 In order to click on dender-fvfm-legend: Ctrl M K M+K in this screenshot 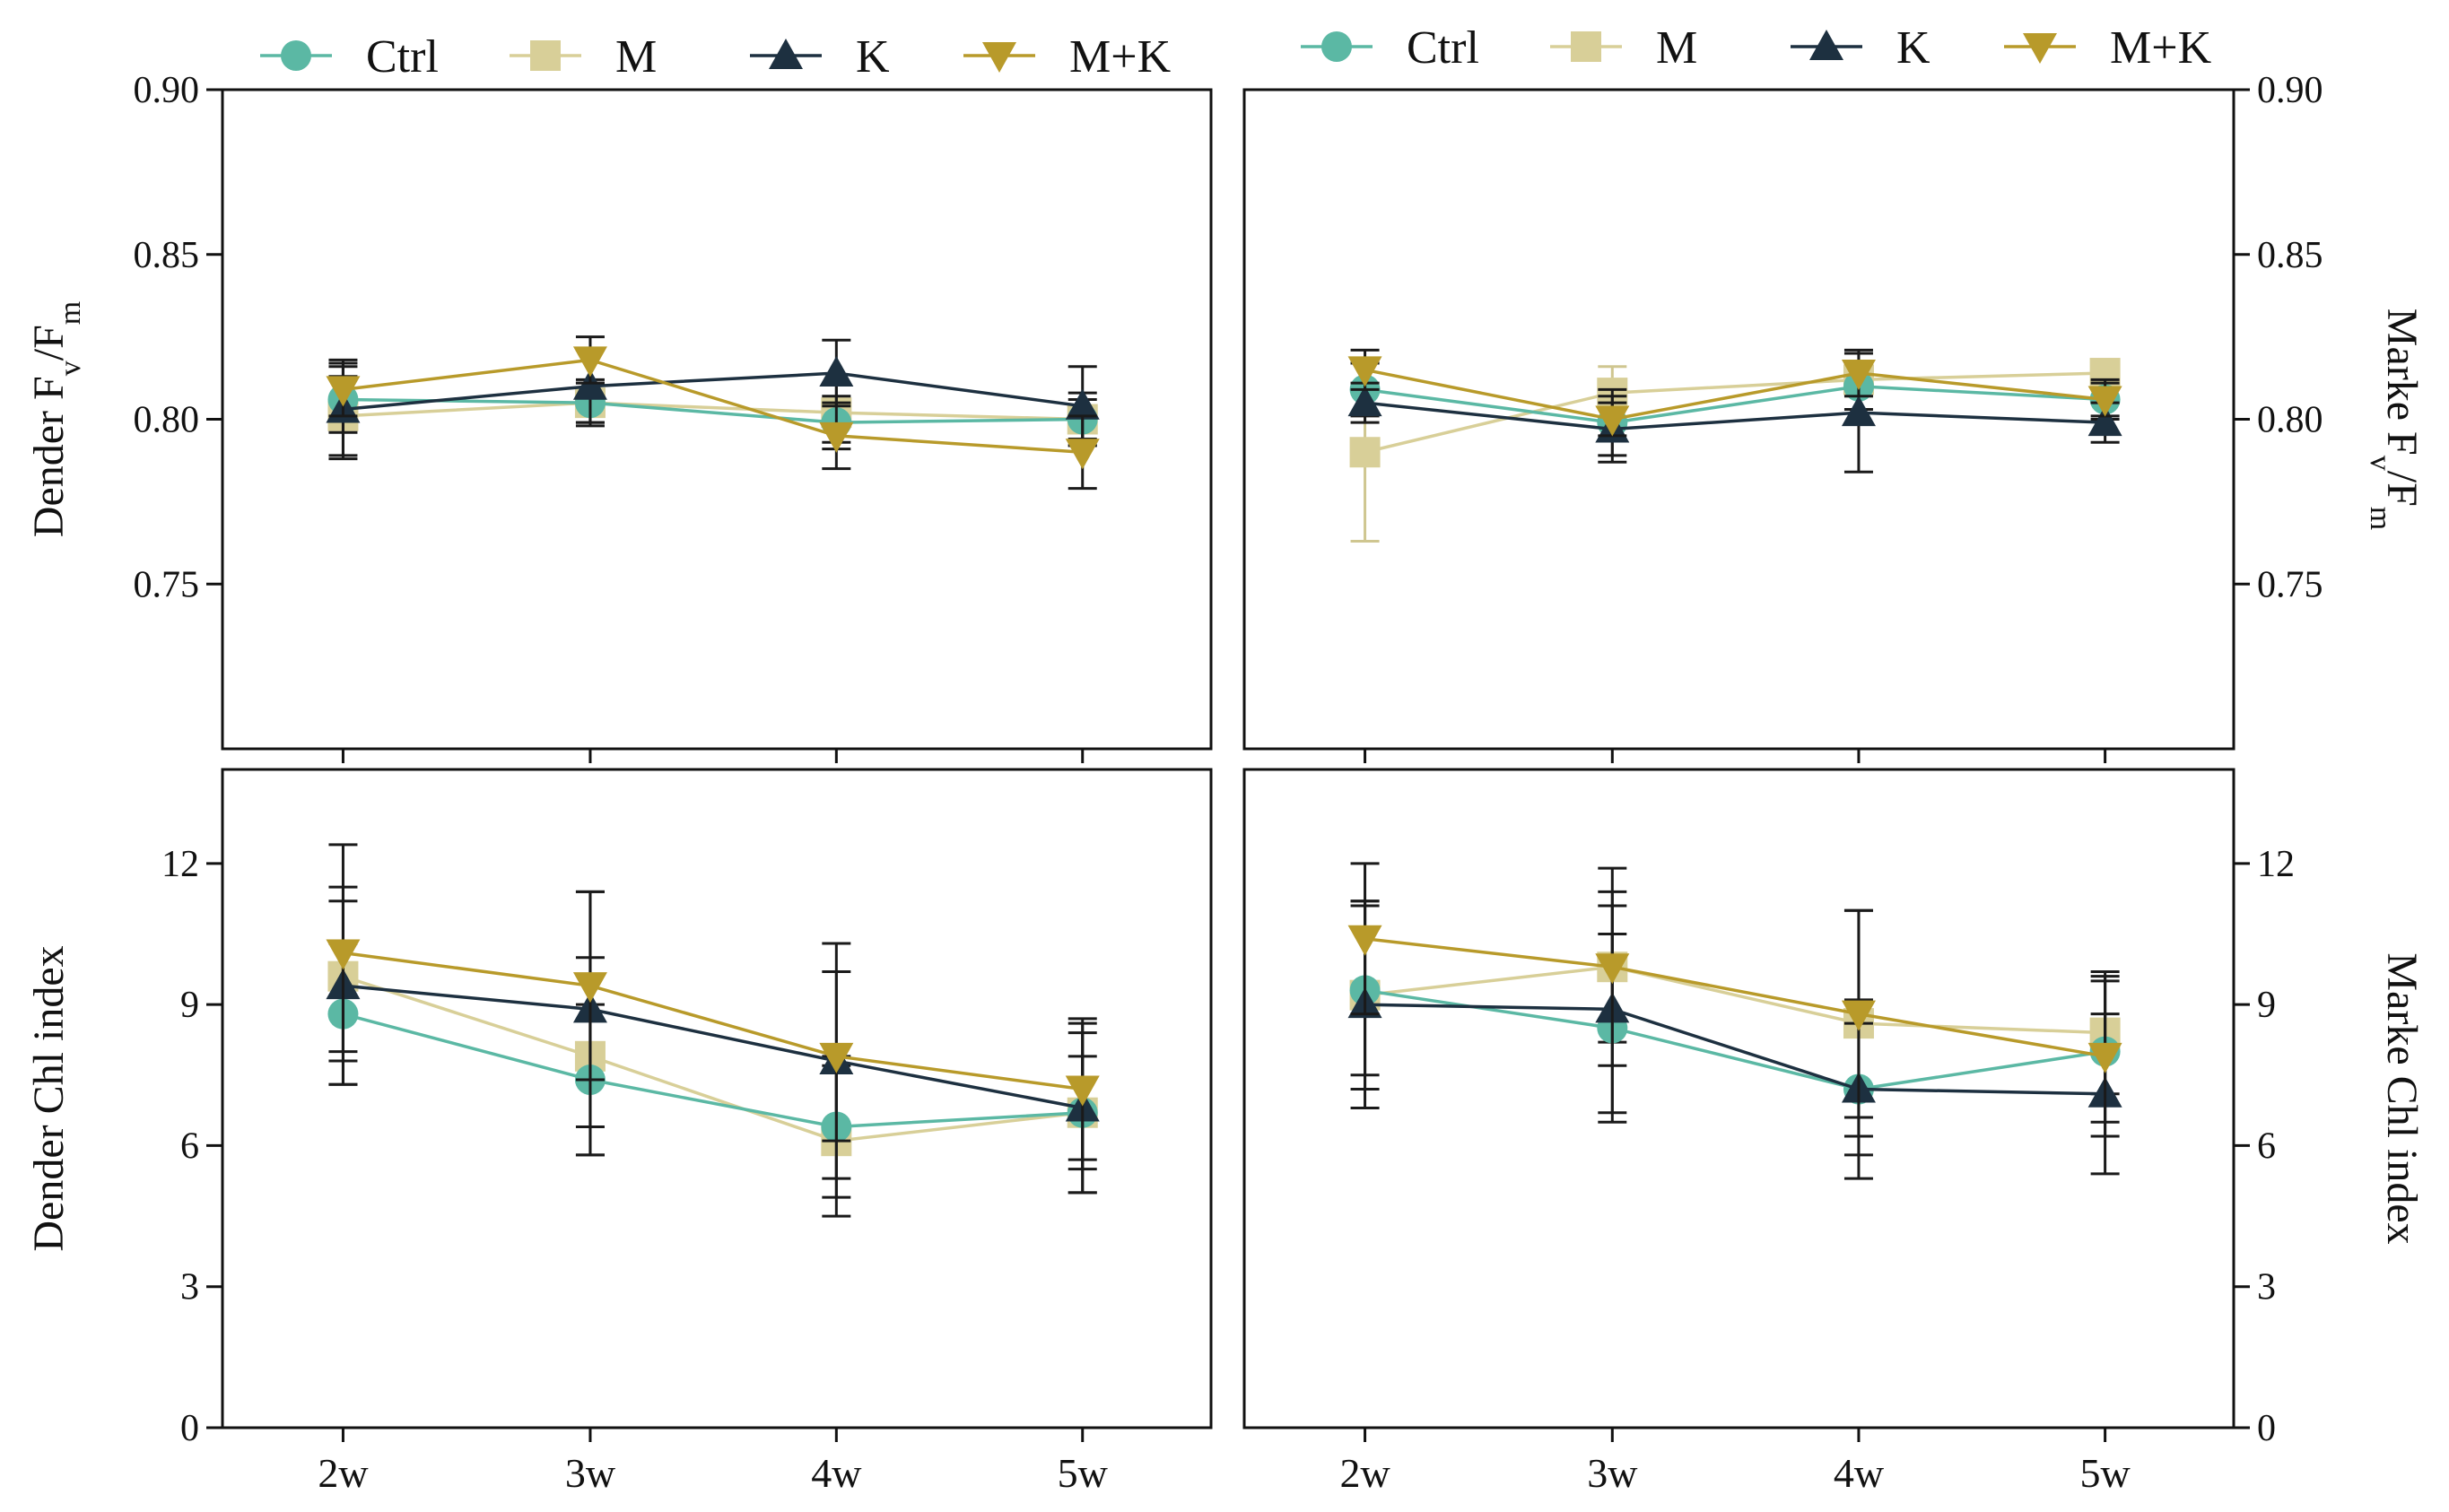, I will do `click(716, 57)`.